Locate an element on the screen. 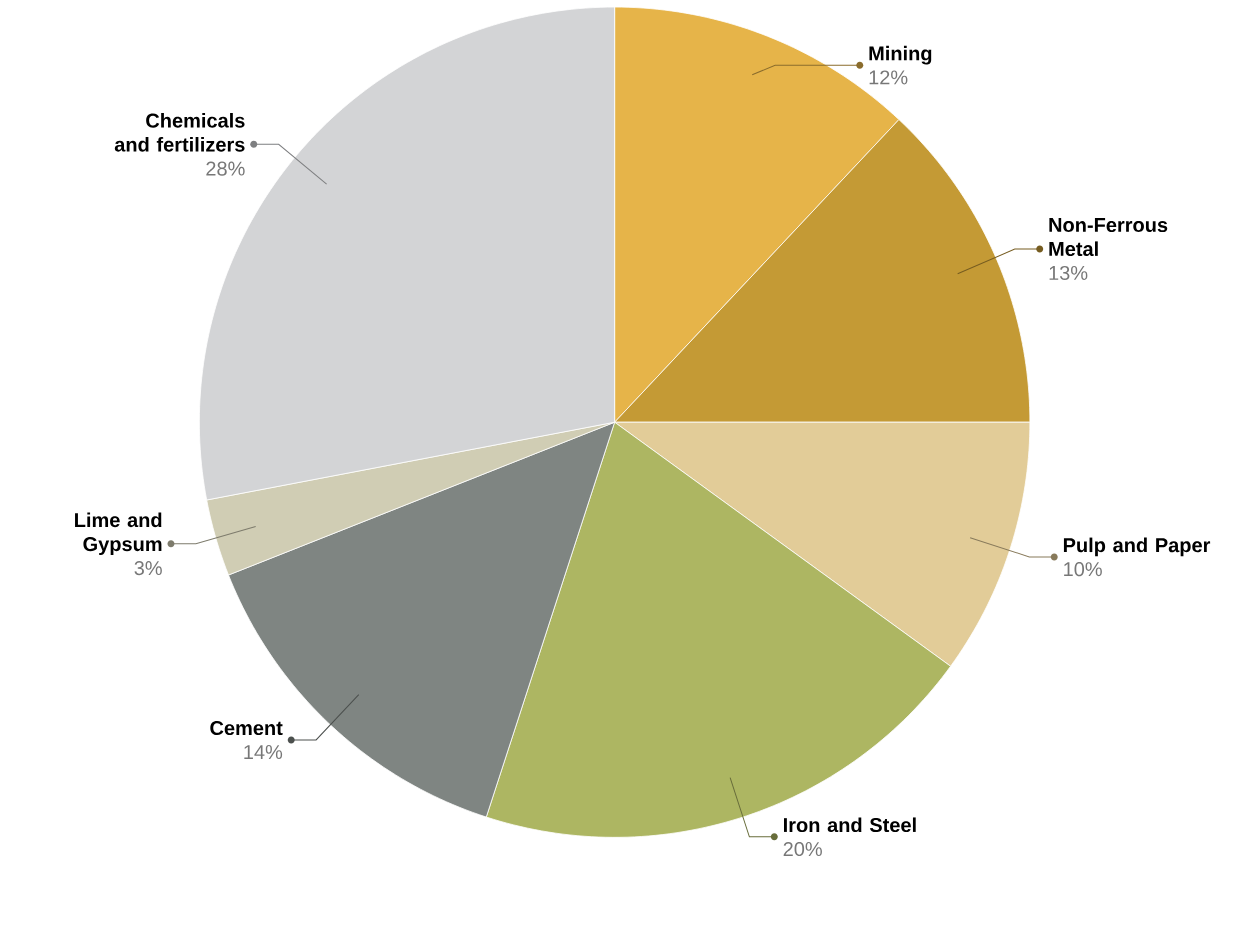  data-label: 28% is located at coordinates (225, 168).